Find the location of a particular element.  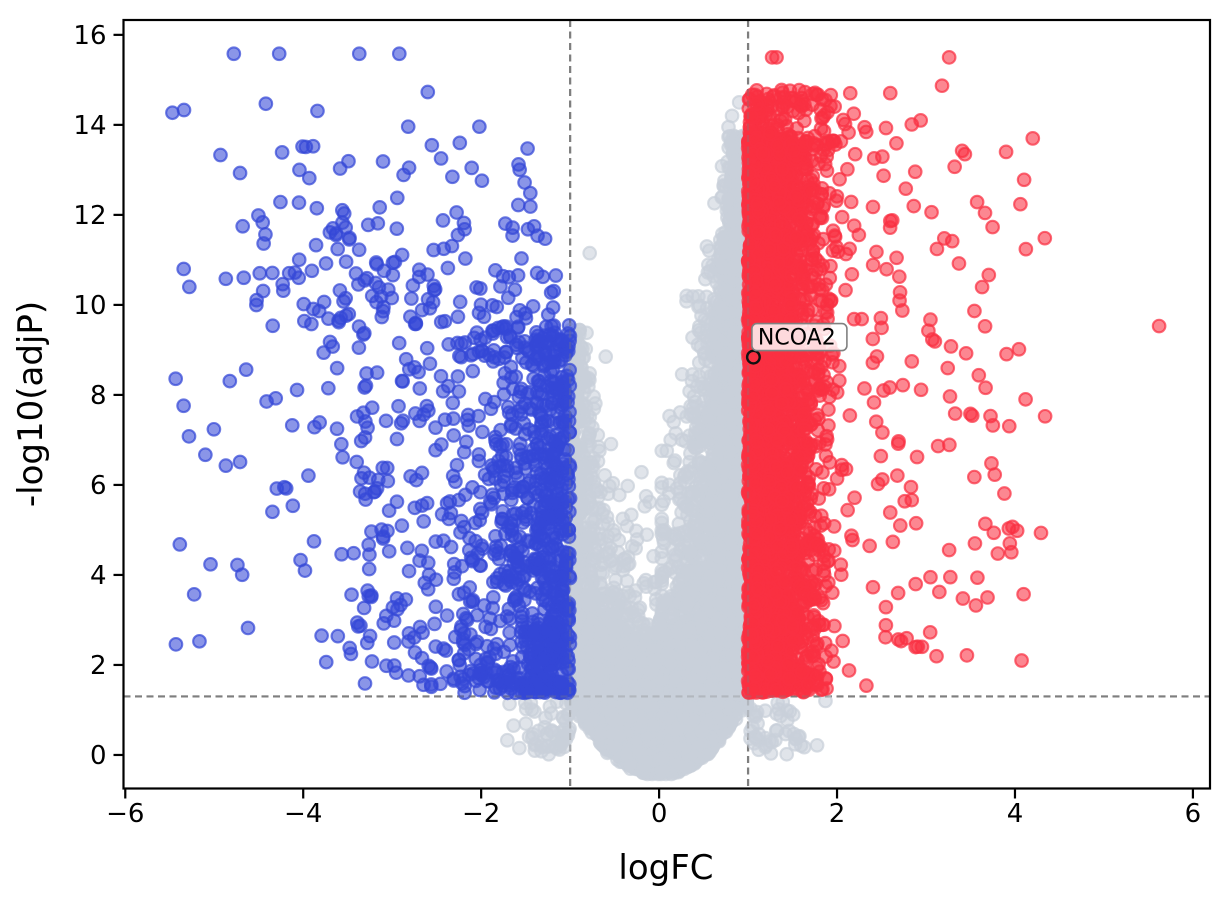

x-axis-ticks: −6 −4 −2 0 2 4 6 is located at coordinates (654, 808).